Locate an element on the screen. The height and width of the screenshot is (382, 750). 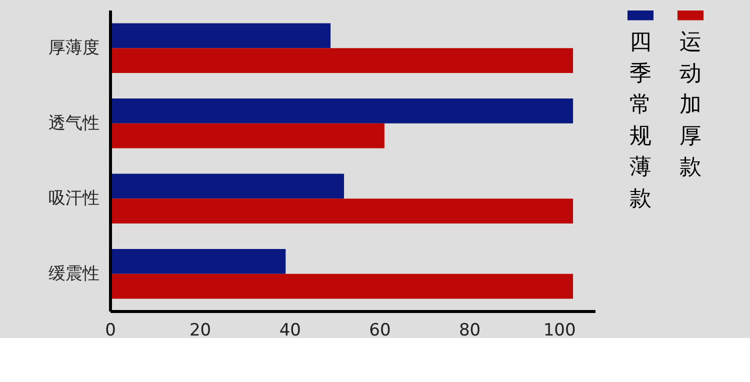
y-tick-label: 透气性 is located at coordinates (74, 123).